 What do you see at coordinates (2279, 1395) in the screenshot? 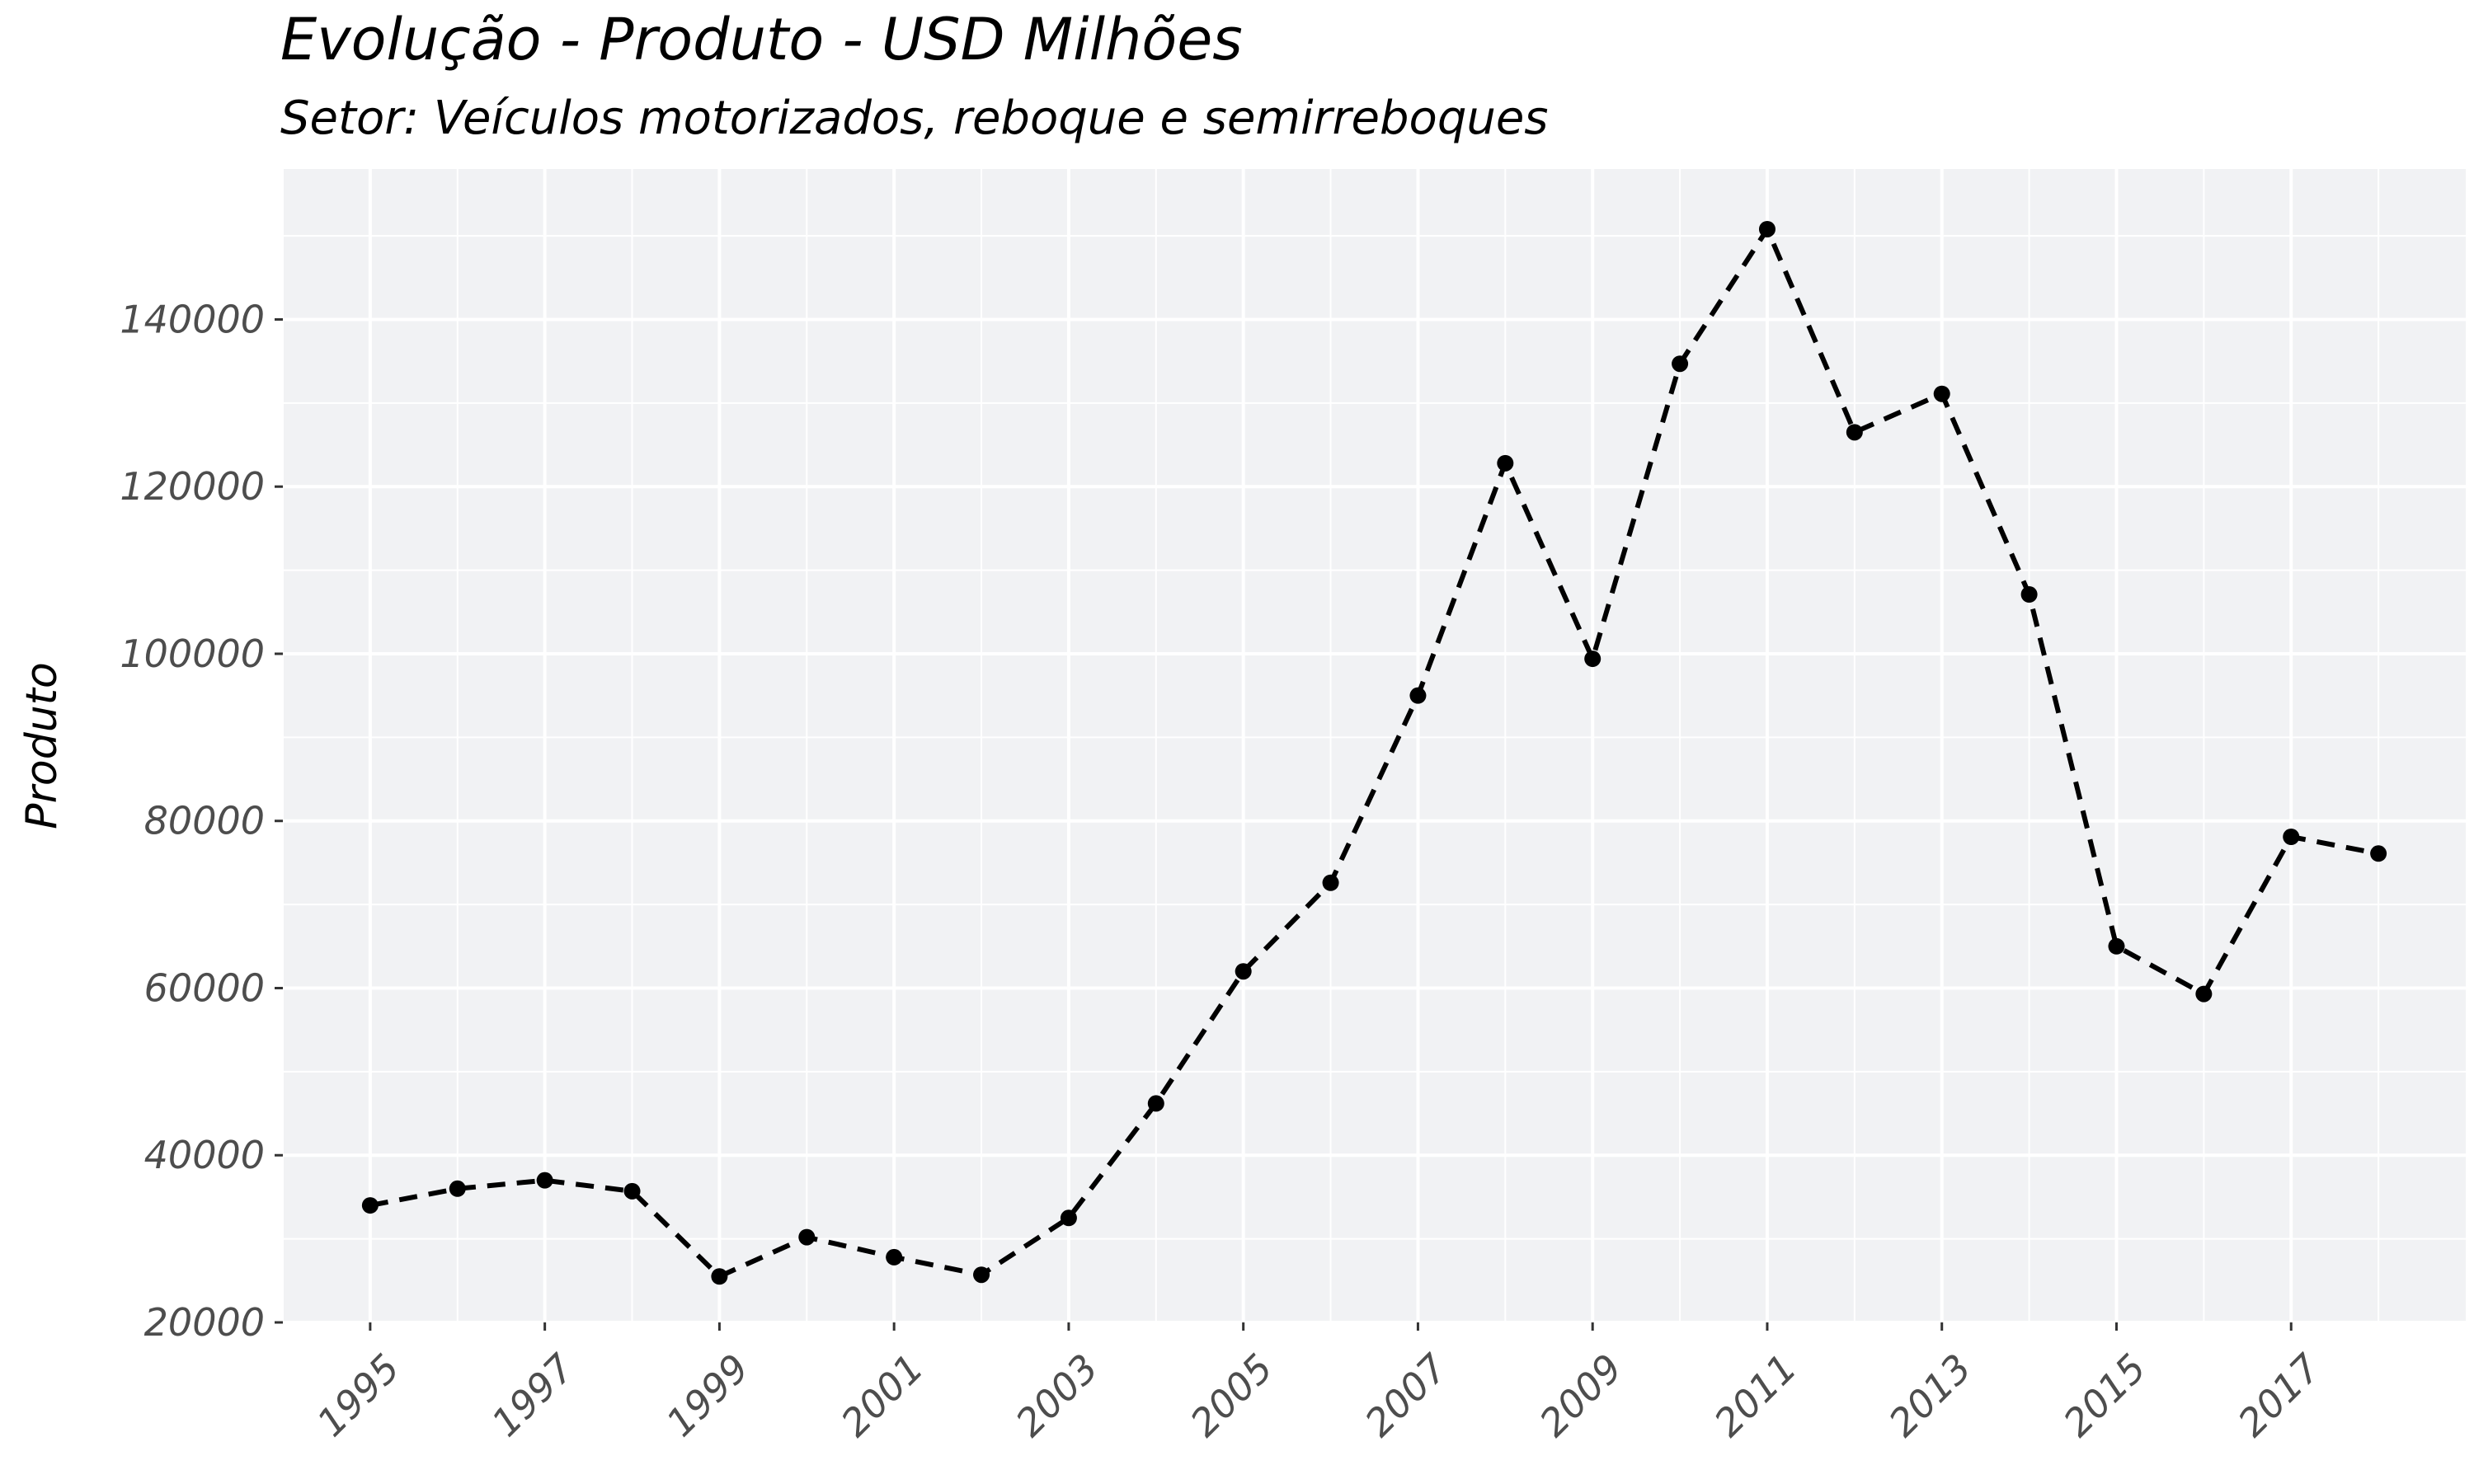
I see `x-tick-label: 2017` at bounding box center [2279, 1395].